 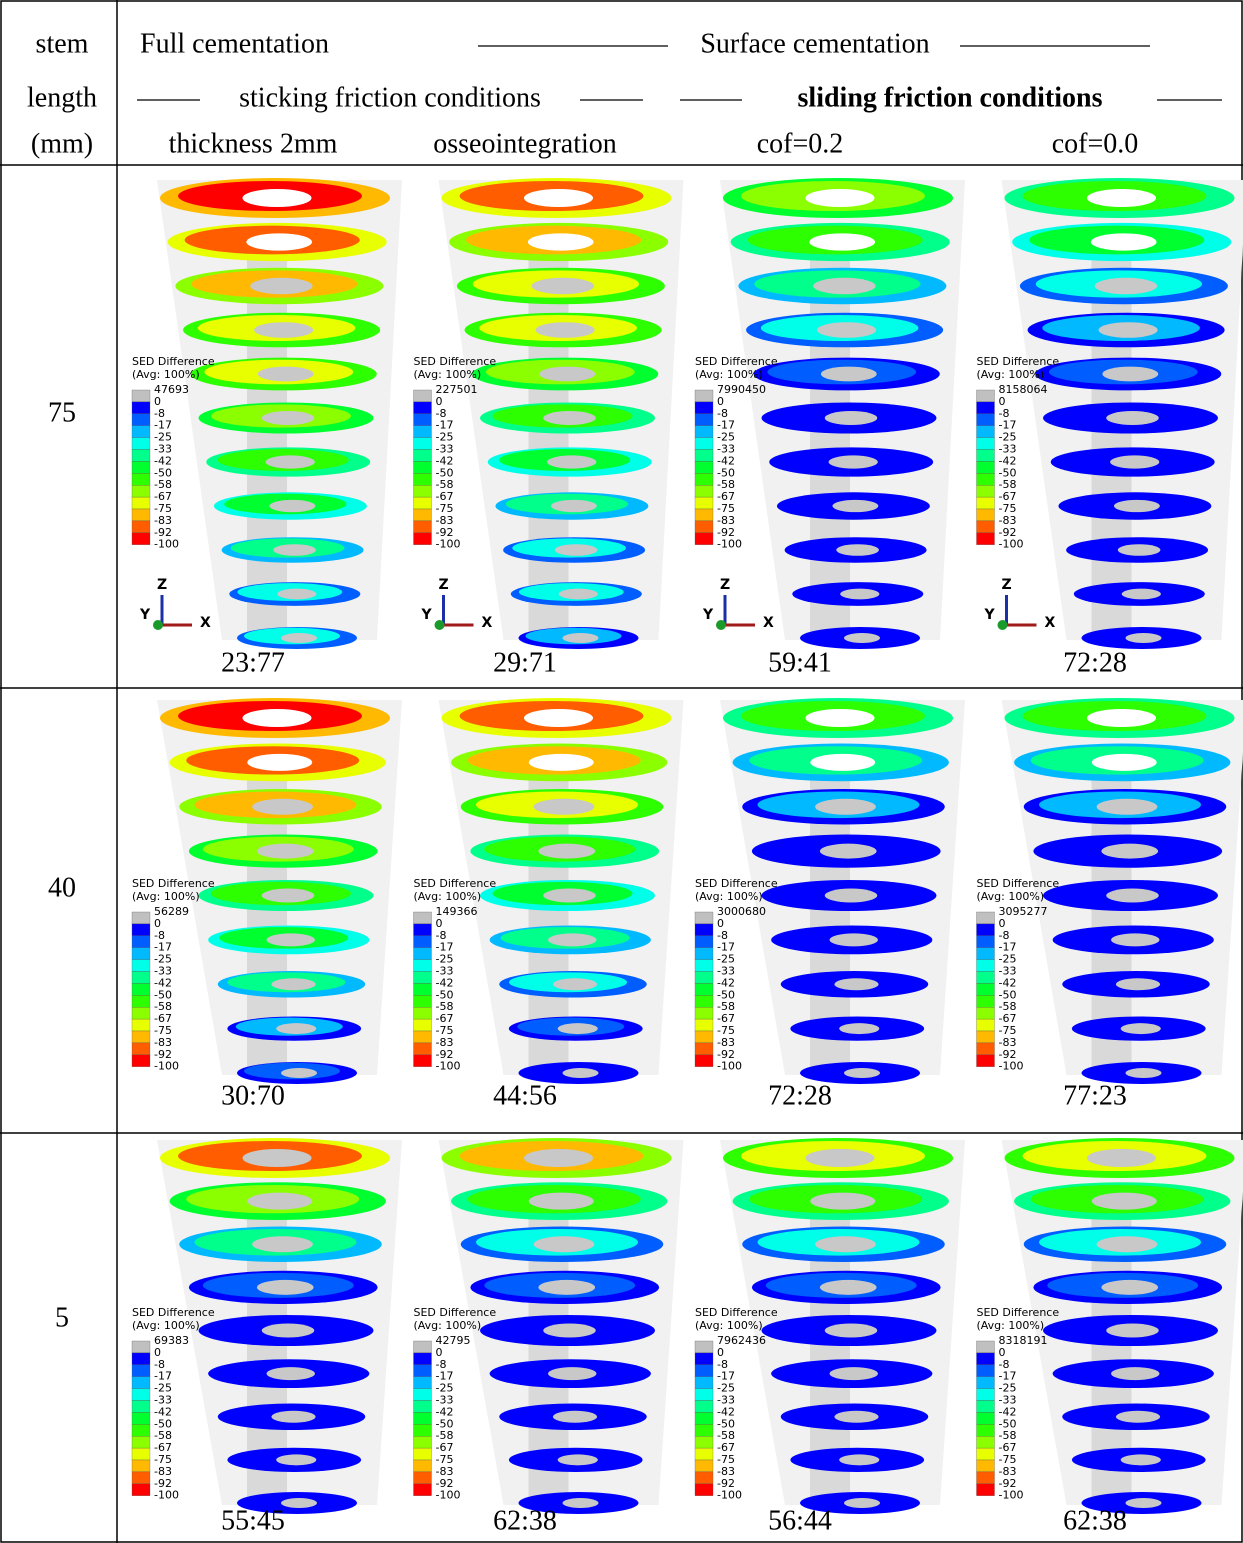 I want to click on axis-y, so click(x=721, y=625).